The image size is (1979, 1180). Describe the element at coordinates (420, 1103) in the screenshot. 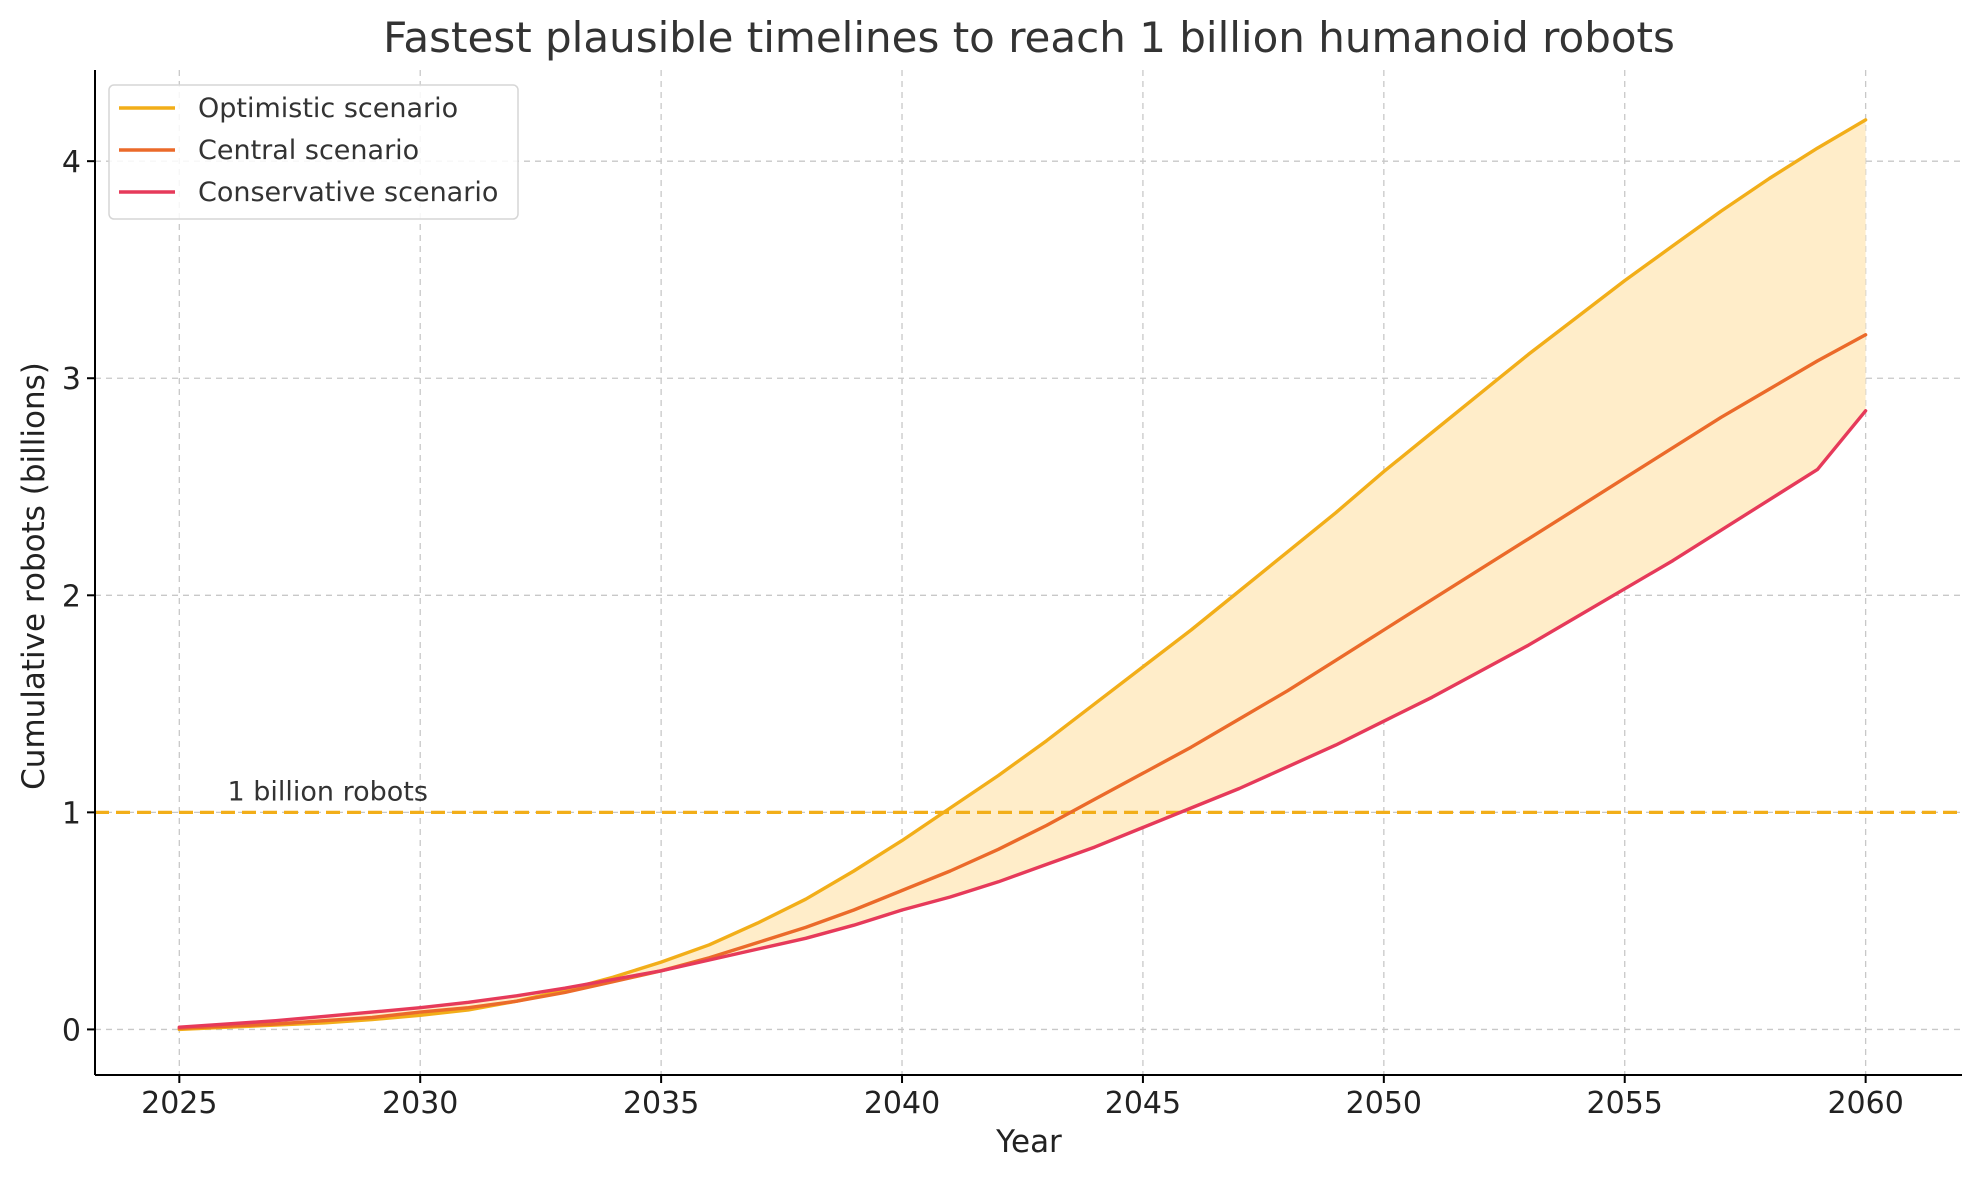

I see `x-tick-label: 2030` at that location.